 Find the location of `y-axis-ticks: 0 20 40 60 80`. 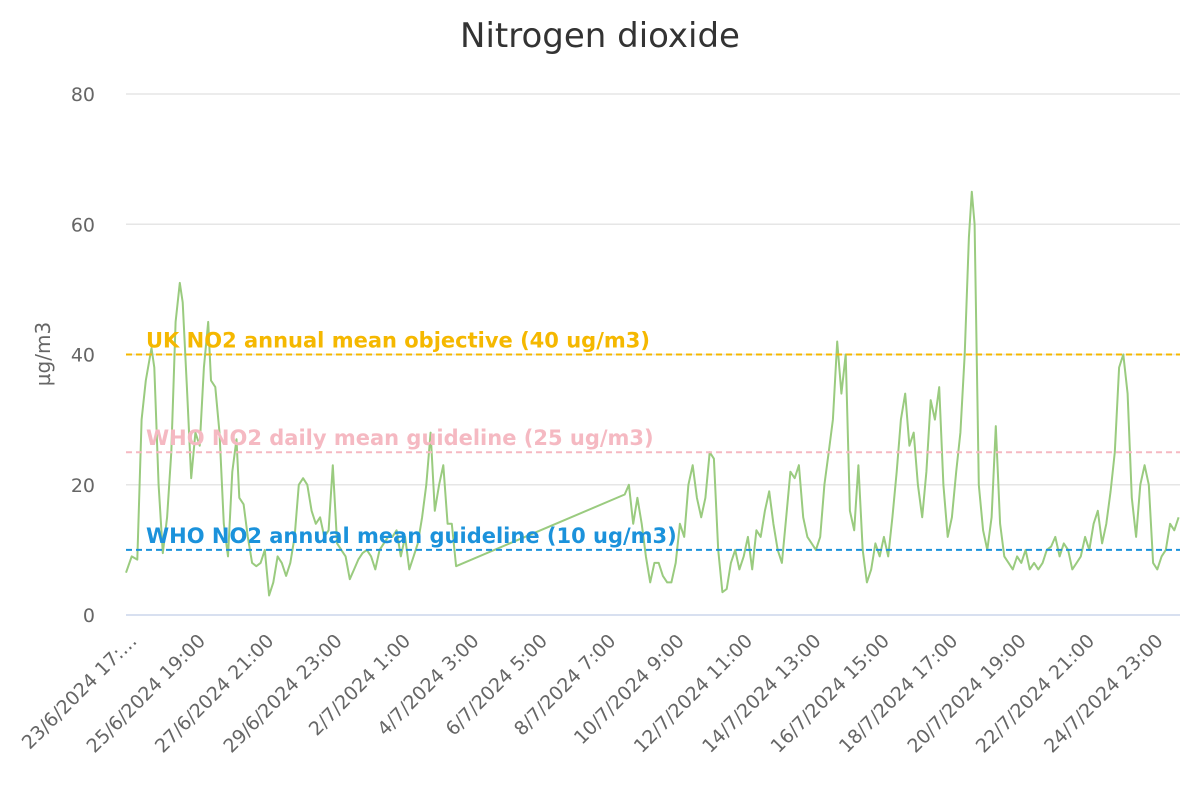

y-axis-ticks: 0 20 40 60 80 is located at coordinates (83, 355).